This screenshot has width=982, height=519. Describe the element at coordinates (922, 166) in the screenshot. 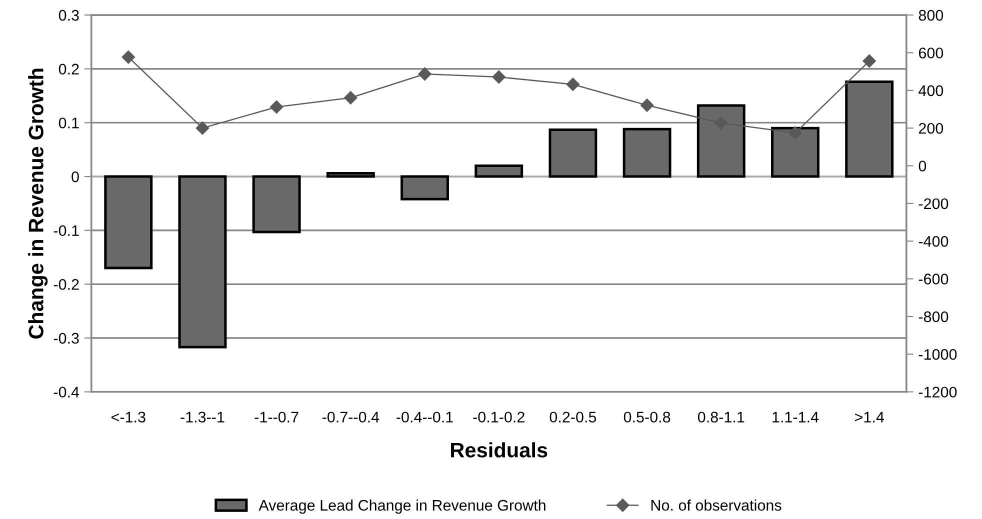

I see `y2-tick-label: 0` at that location.